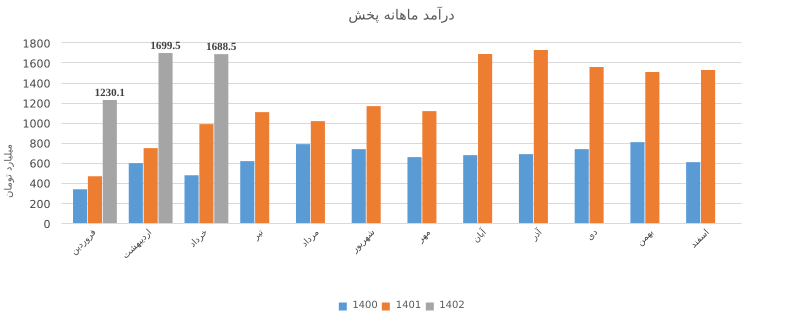  Describe the element at coordinates (47, 224) in the screenshot. I see `y-tick-label: 0` at that location.